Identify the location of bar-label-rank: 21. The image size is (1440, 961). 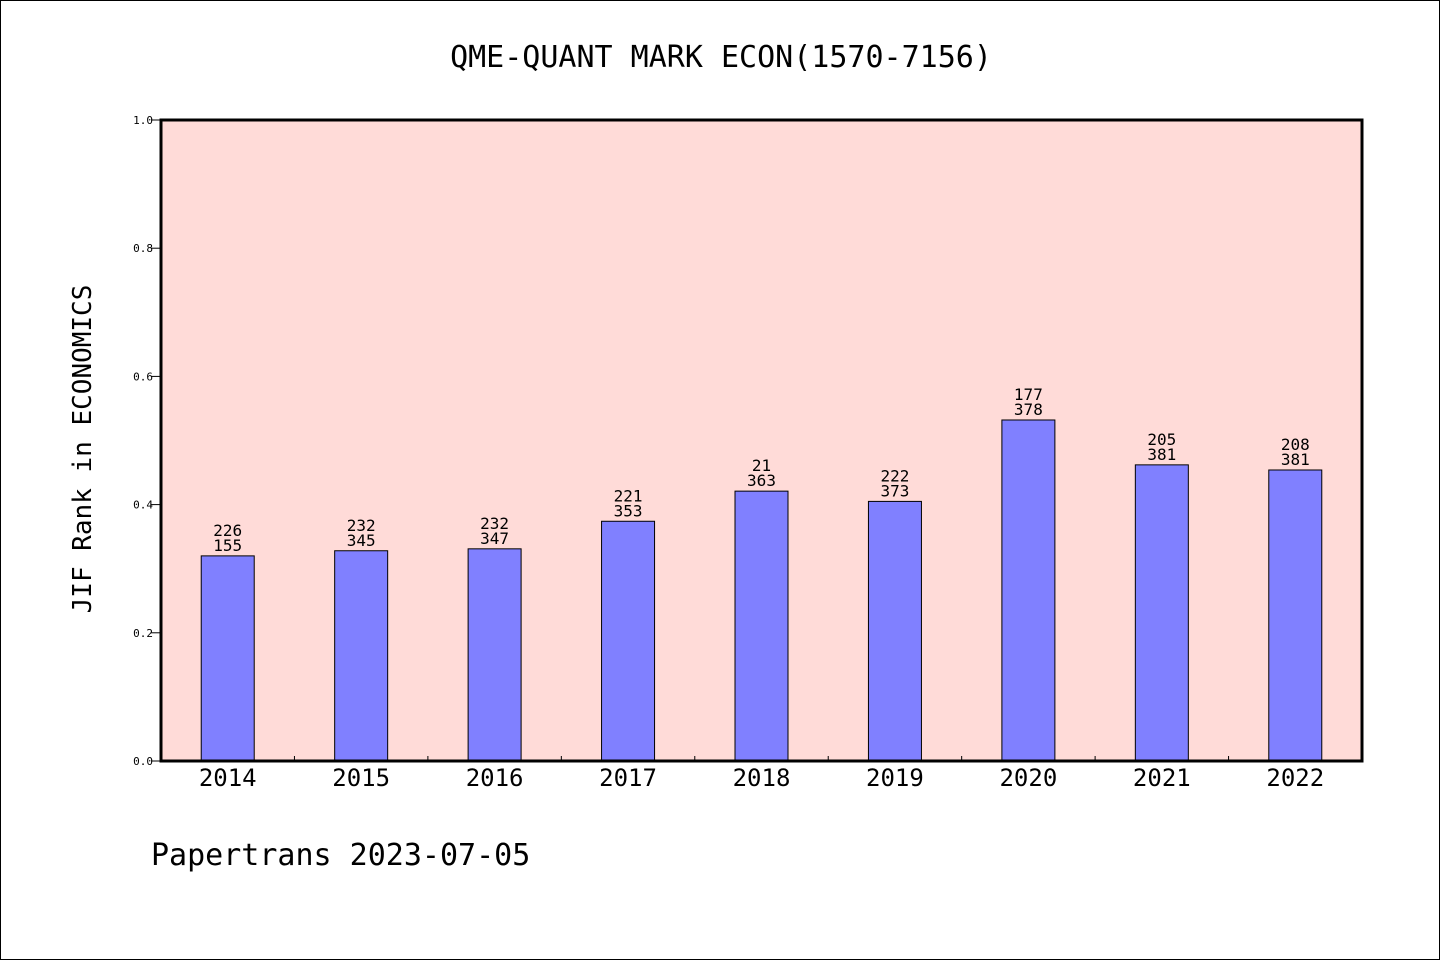
(761, 465).